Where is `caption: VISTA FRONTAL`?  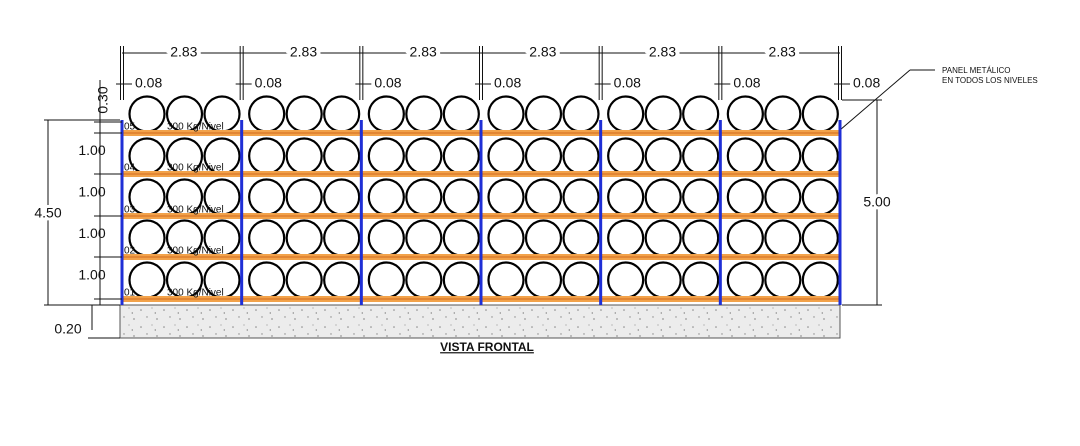 caption: VISTA FRONTAL is located at coordinates (487, 347).